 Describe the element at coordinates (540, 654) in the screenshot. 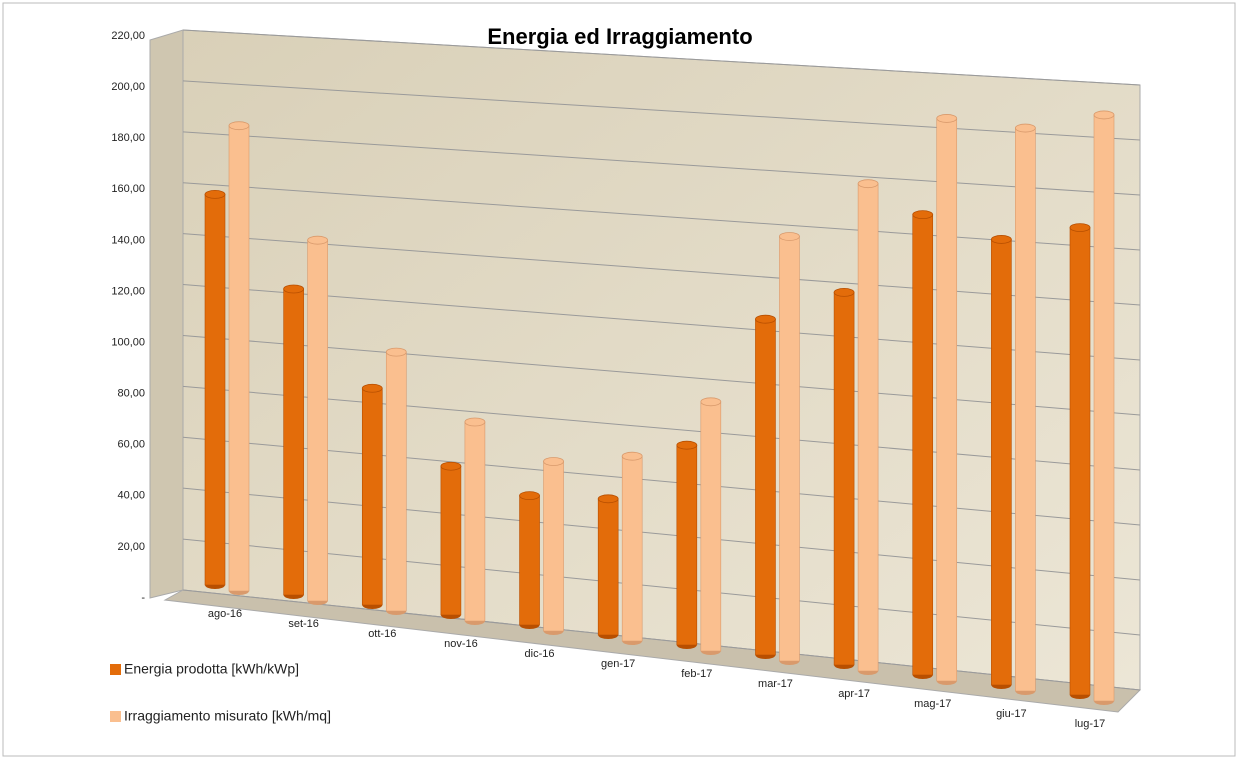

I see `x-tick-label: dic-16` at that location.